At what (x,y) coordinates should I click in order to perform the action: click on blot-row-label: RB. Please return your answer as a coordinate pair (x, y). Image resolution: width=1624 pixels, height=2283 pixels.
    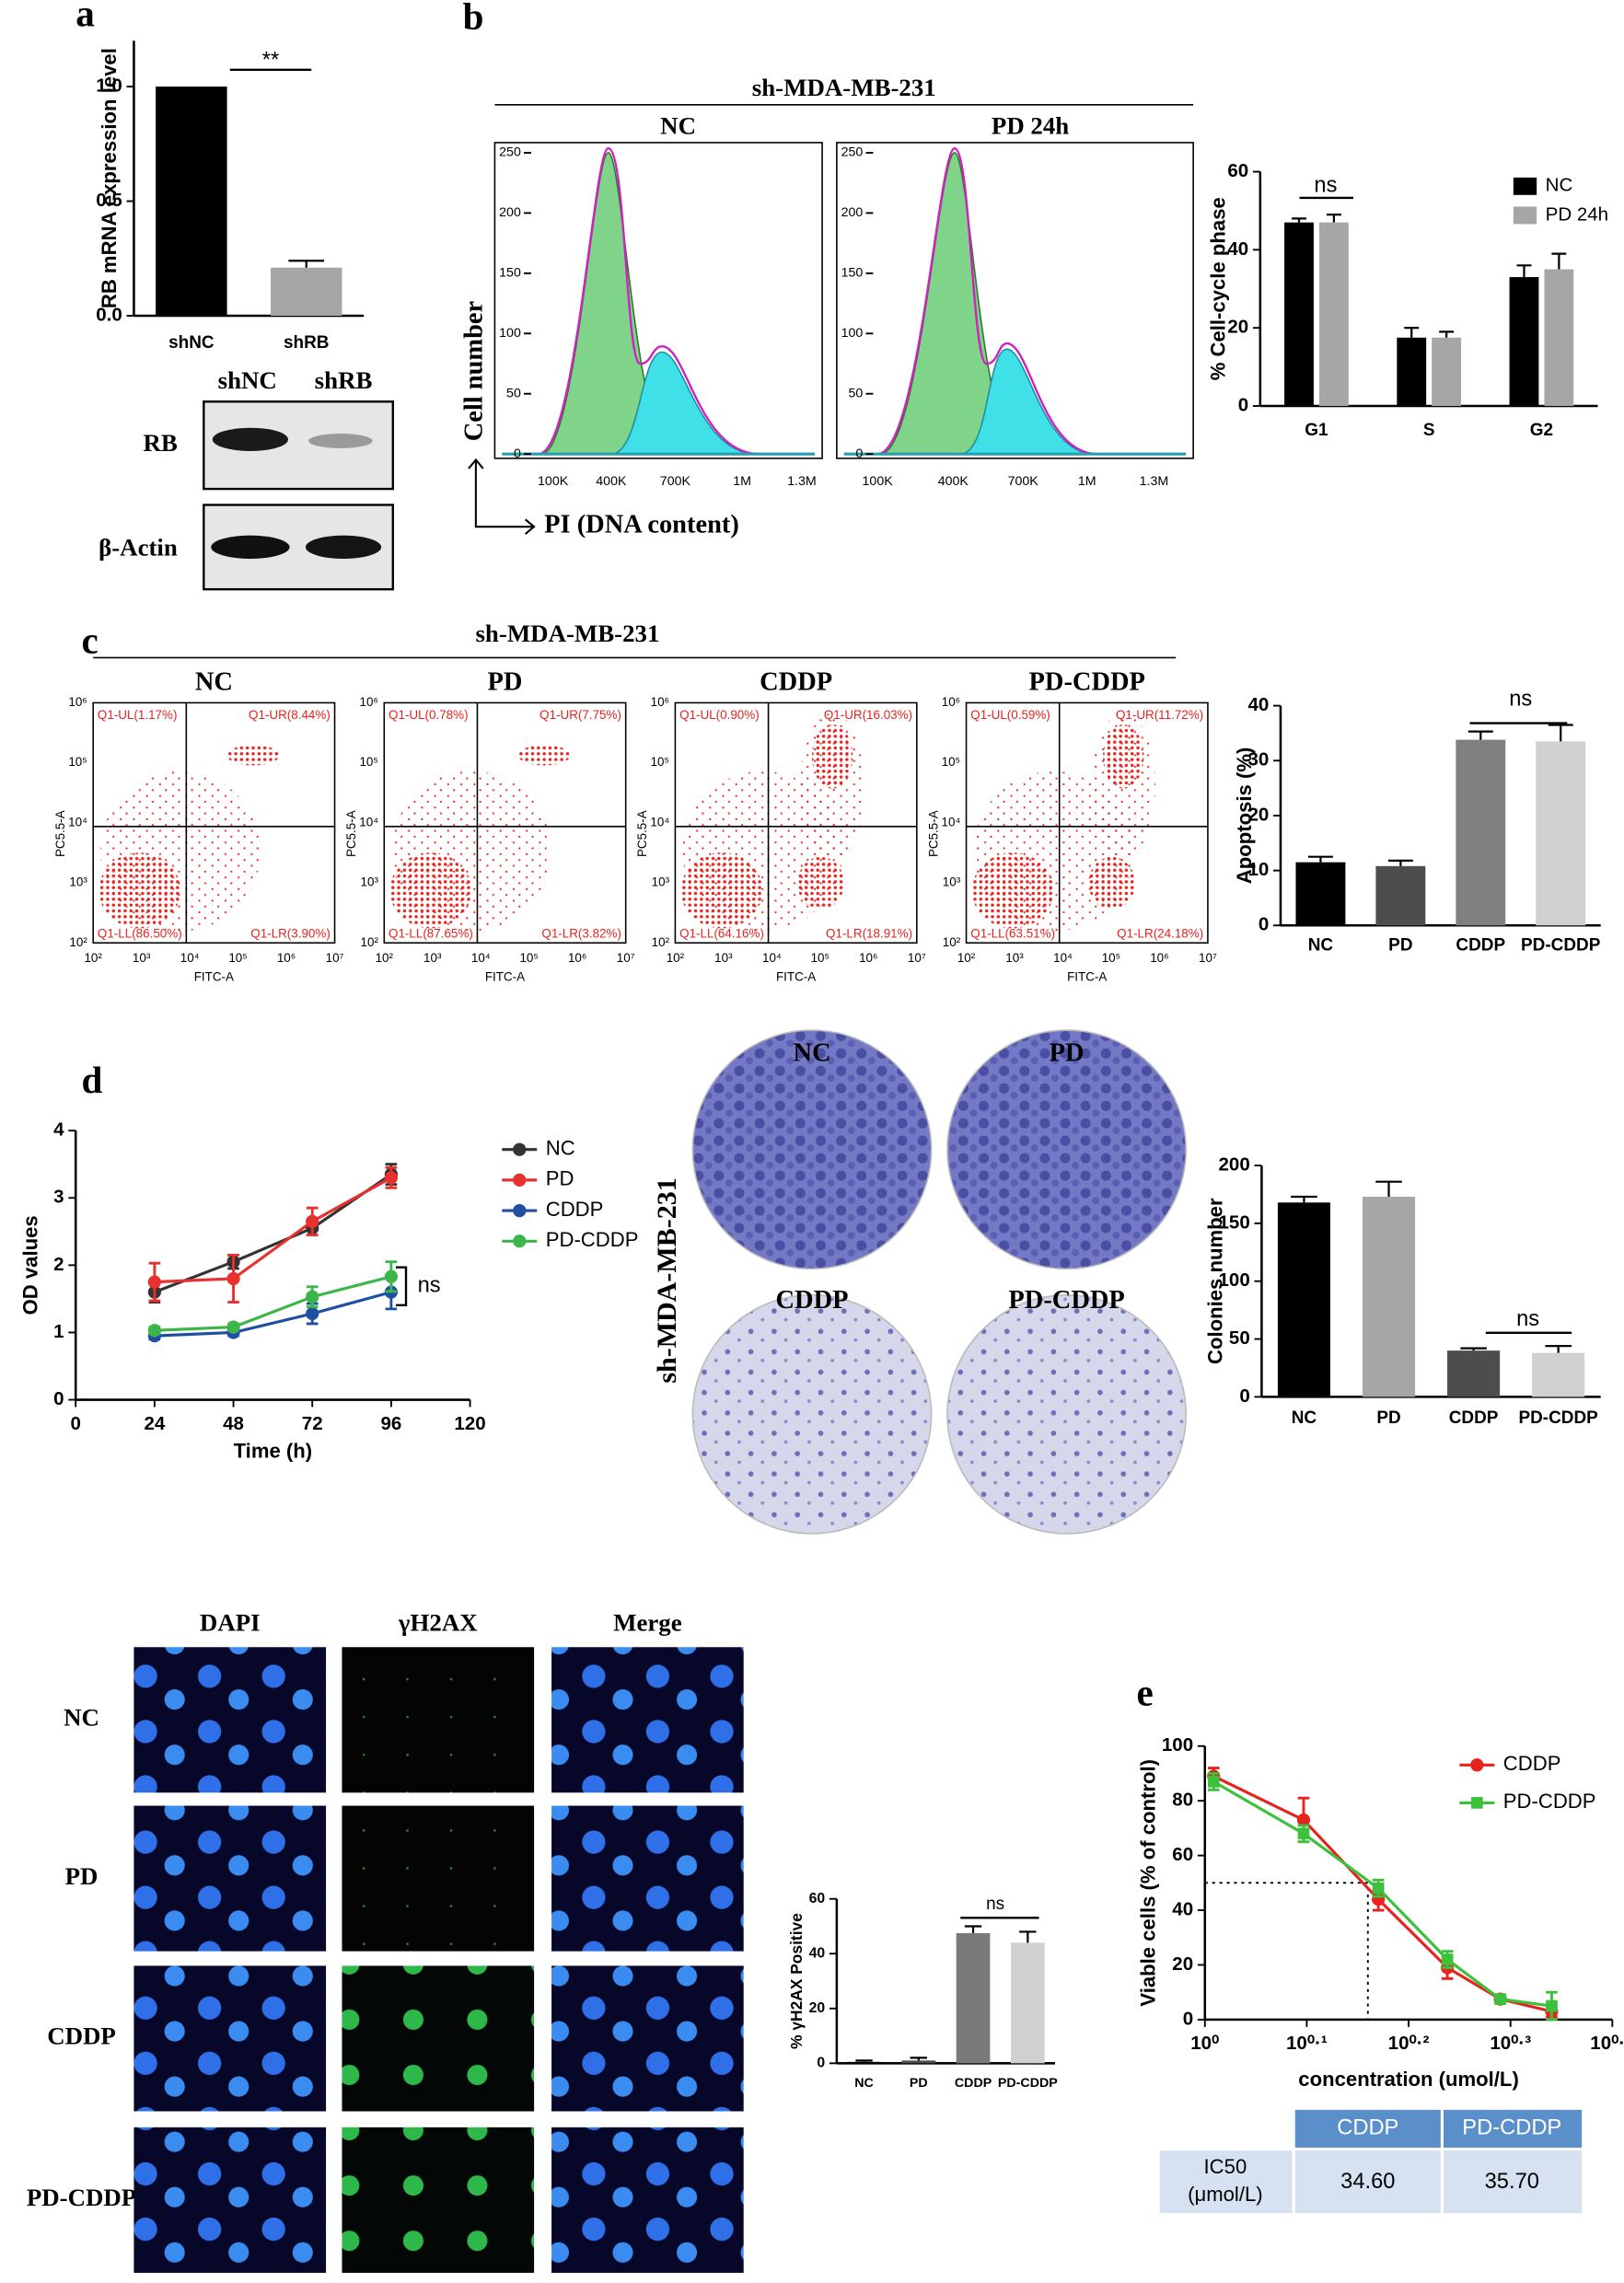
    Looking at the image, I should click on (161, 443).